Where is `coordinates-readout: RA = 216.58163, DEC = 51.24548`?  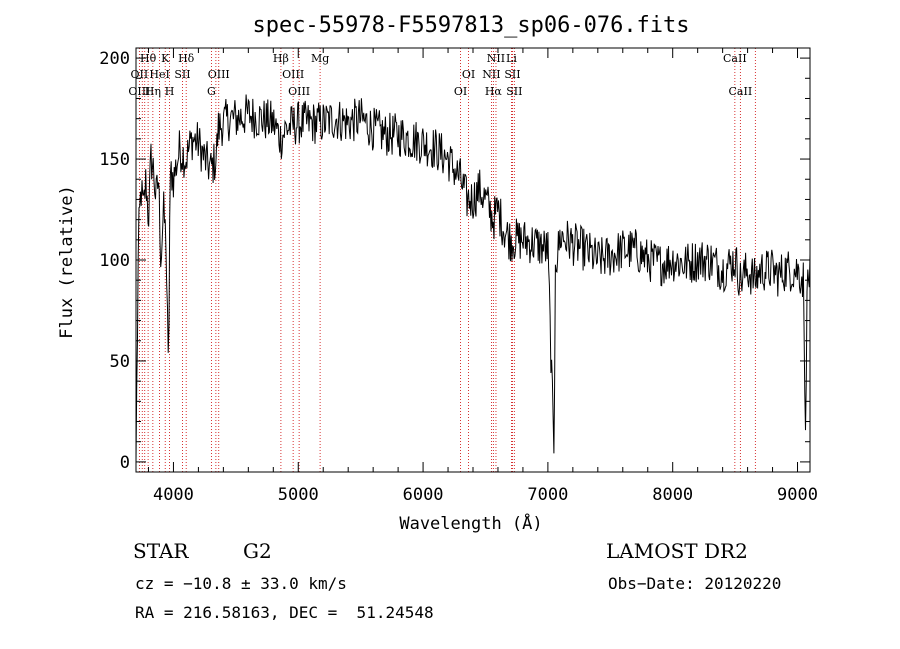 coordinates-readout: RA = 216.58163, DEC = 51.24548 is located at coordinates (284, 612).